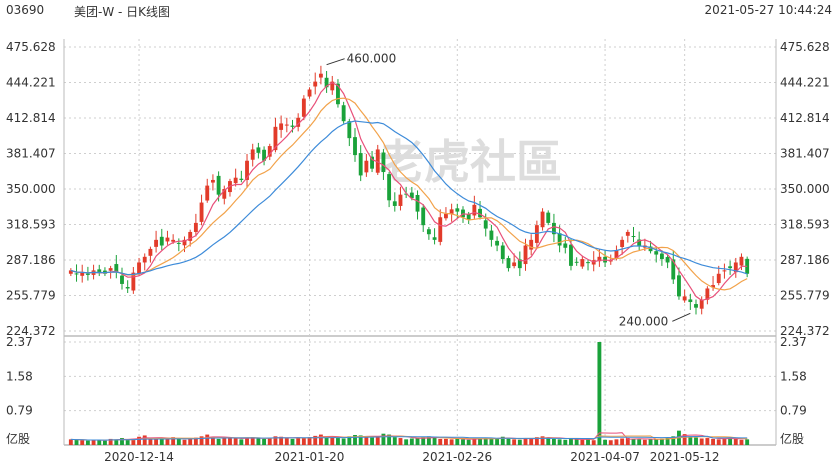 The height and width of the screenshot is (470, 840). I want to click on high-label: 460.000, so click(372, 59).